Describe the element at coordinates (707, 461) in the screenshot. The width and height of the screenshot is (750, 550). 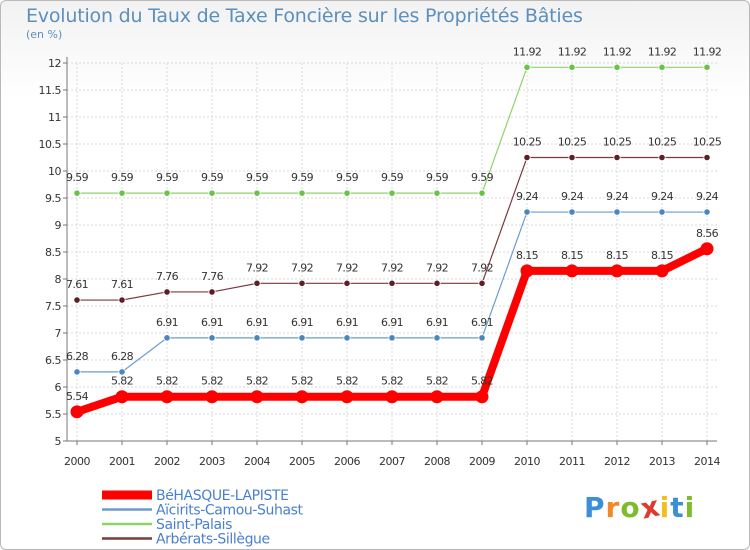
I see `x-tick-label: 2014` at that location.